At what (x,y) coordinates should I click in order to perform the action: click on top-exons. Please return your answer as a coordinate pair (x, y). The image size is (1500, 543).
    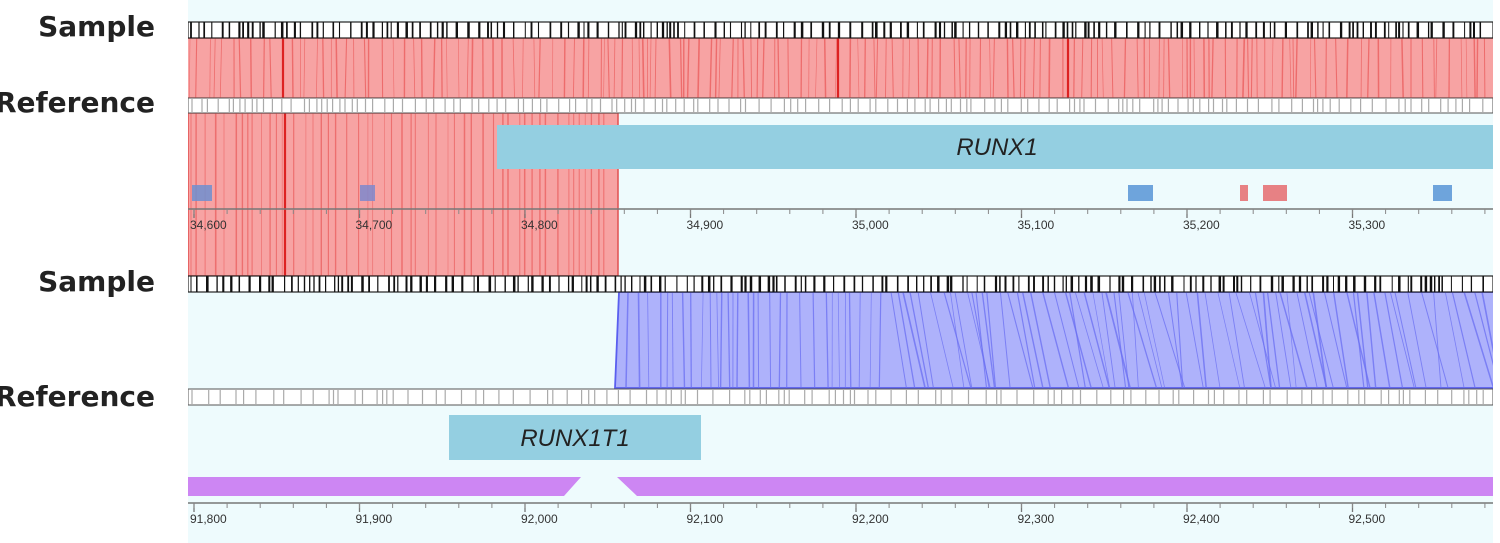
    Looking at the image, I should click on (822, 193).